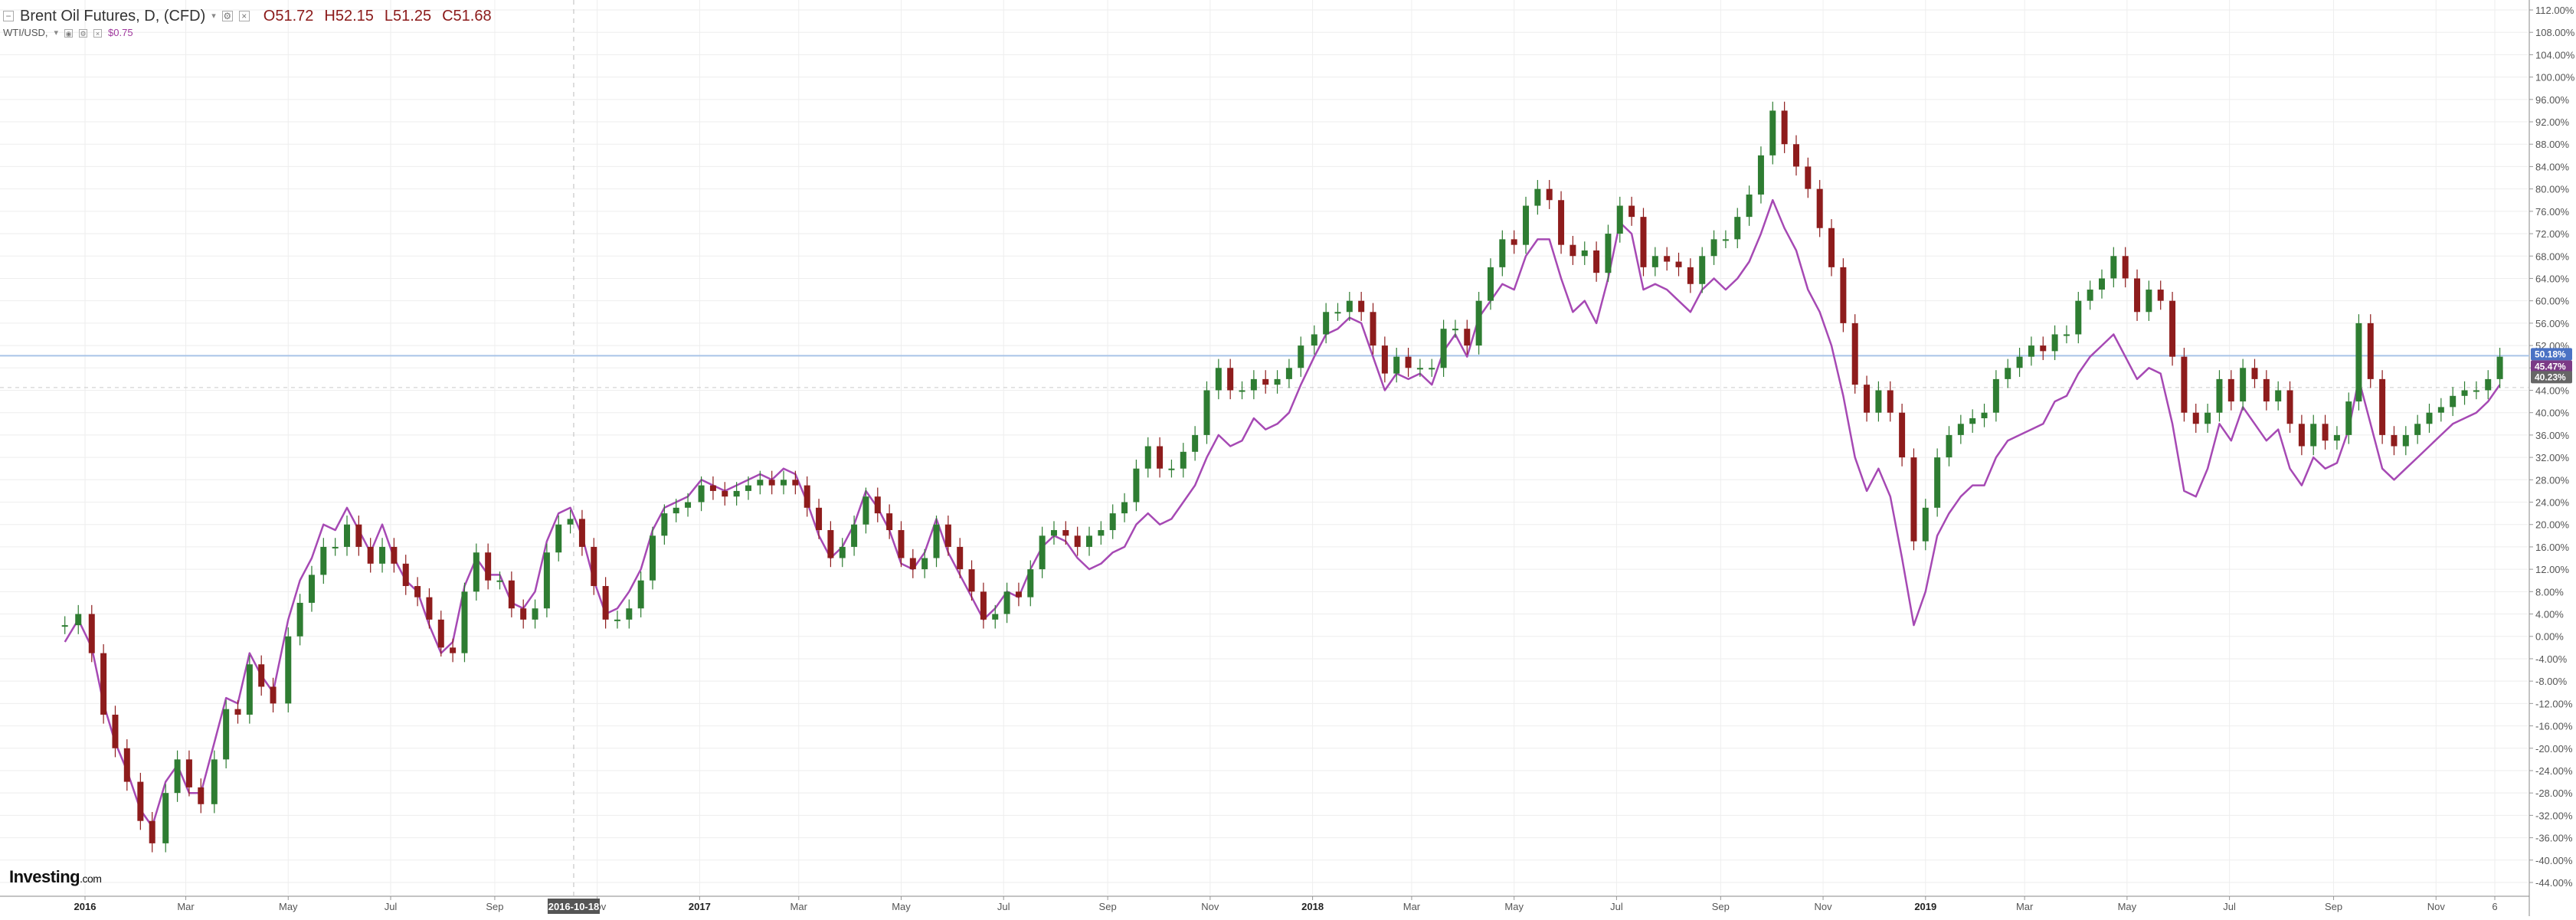 The image size is (2576, 920). I want to click on x-tick-label: 2019, so click(1925, 906).